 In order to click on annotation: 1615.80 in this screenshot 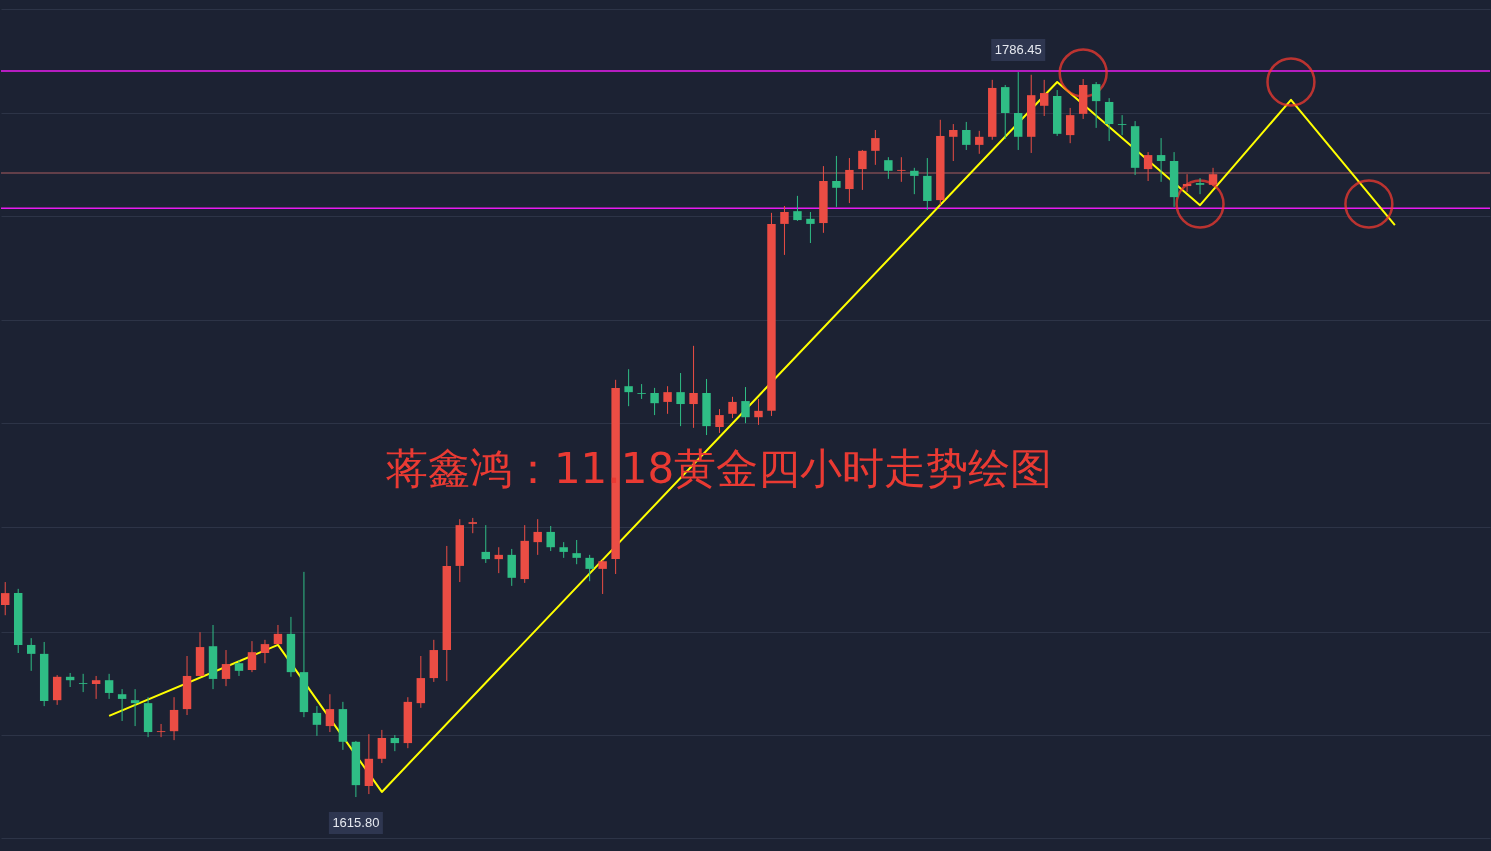, I will do `click(356, 823)`.